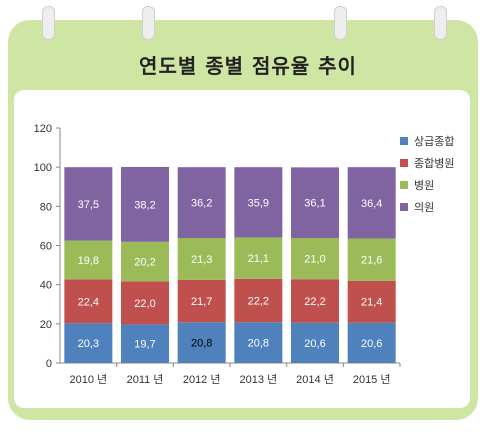  I want to click on data-label: 19,7, so click(144, 345).